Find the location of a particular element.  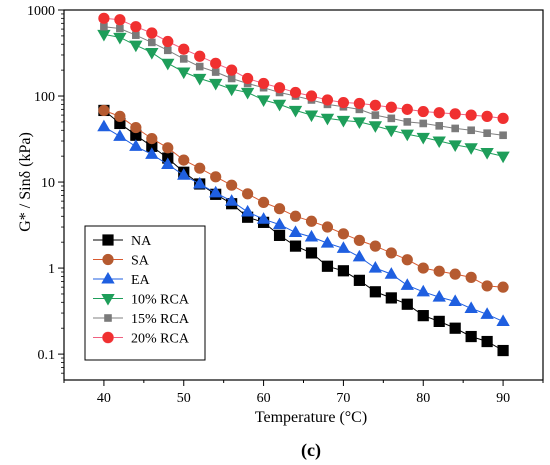

legend-label-15pct-rca: 15% RCA is located at coordinates (160, 319).